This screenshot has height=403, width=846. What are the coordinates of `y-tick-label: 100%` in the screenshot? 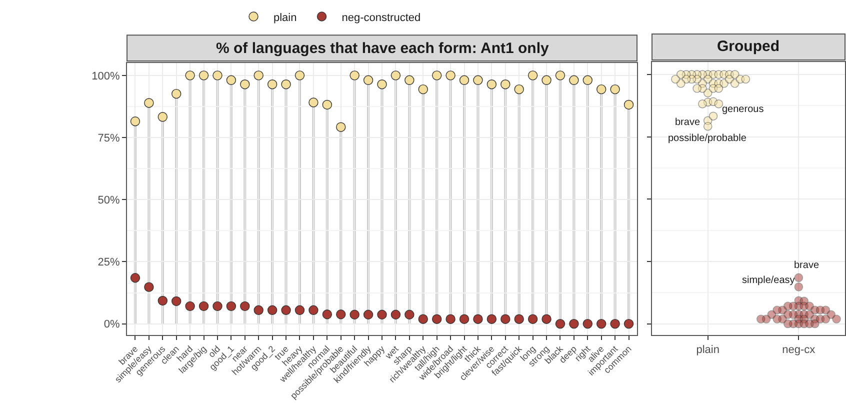 It's located at (106, 76).